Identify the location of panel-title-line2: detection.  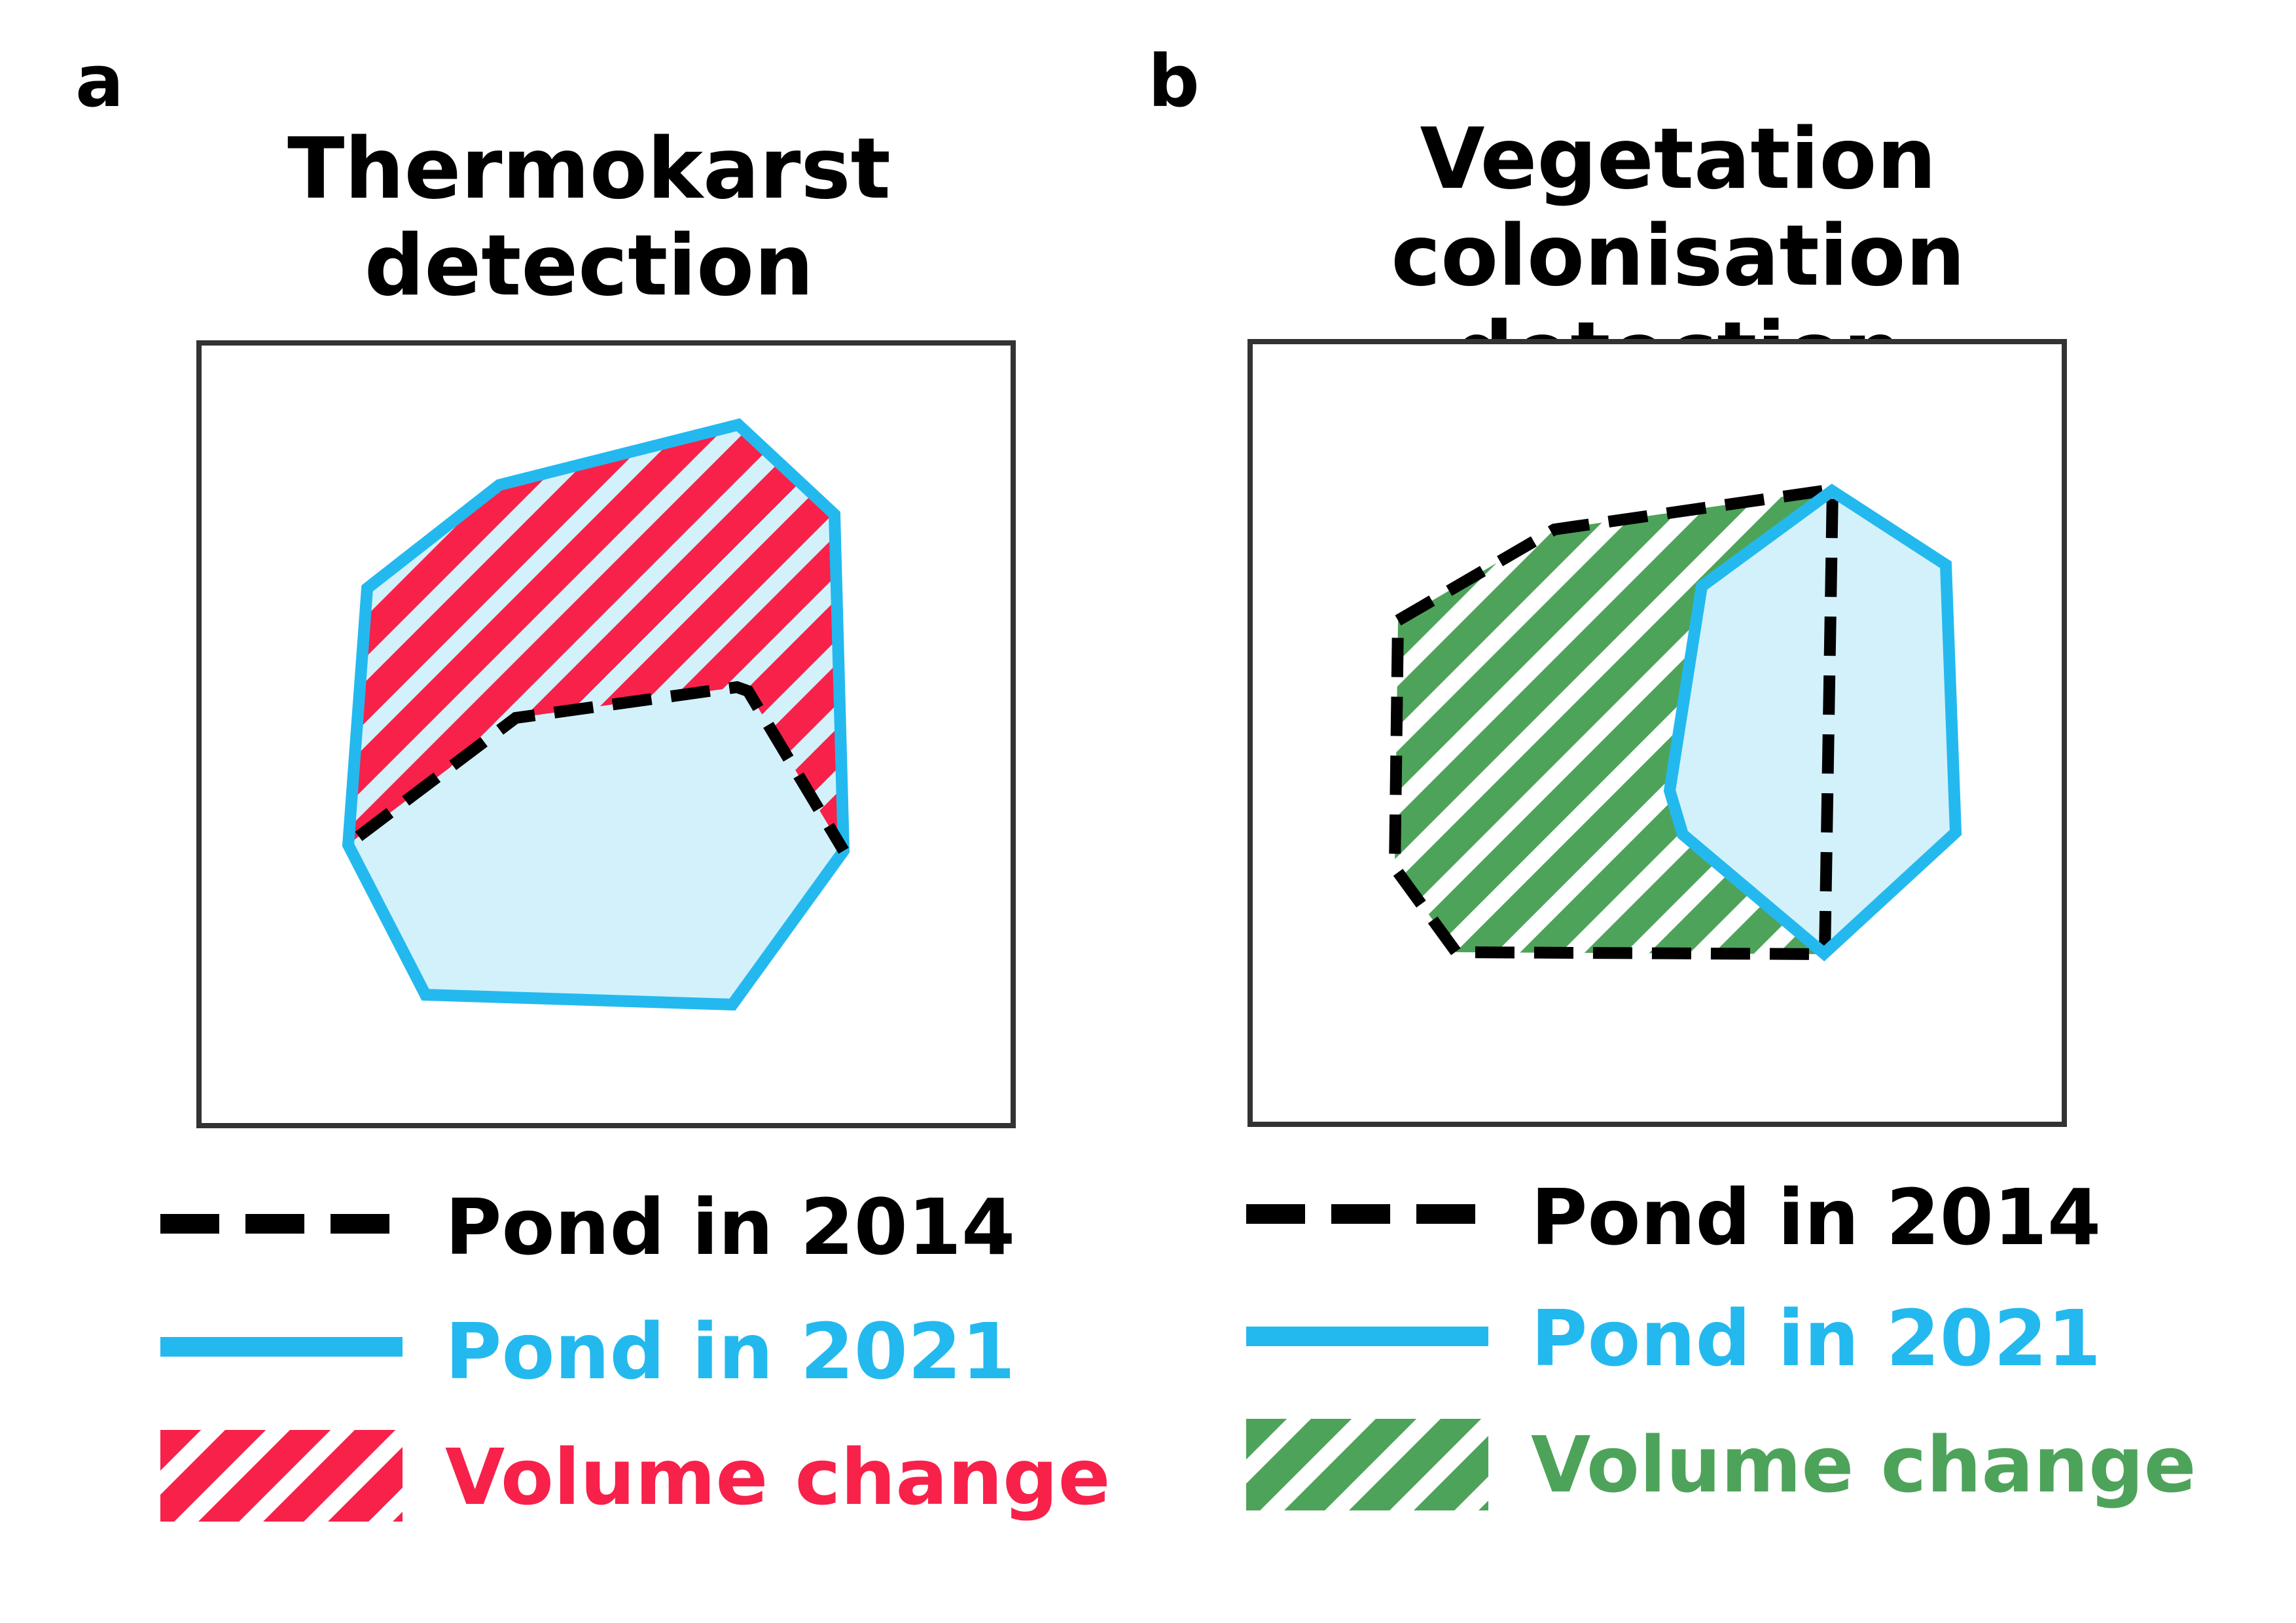
(589, 266).